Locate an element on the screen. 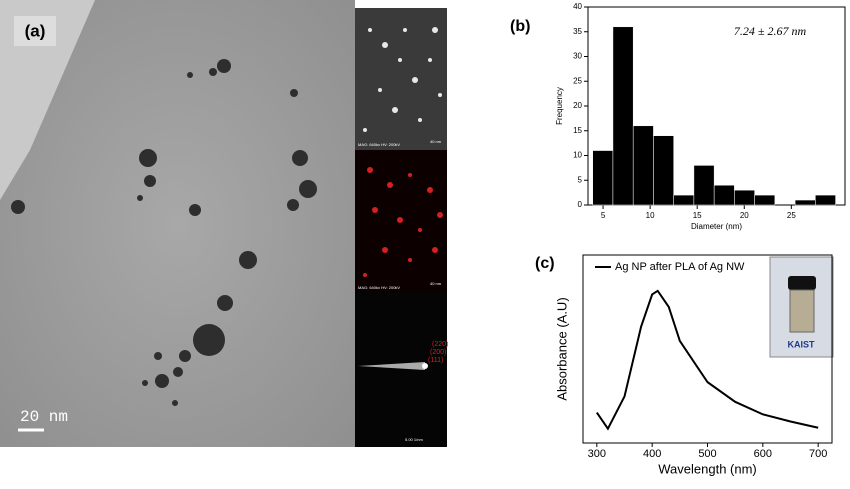 This screenshot has height=489, width=850. y-tick-label: 10 is located at coordinates (577, 155).